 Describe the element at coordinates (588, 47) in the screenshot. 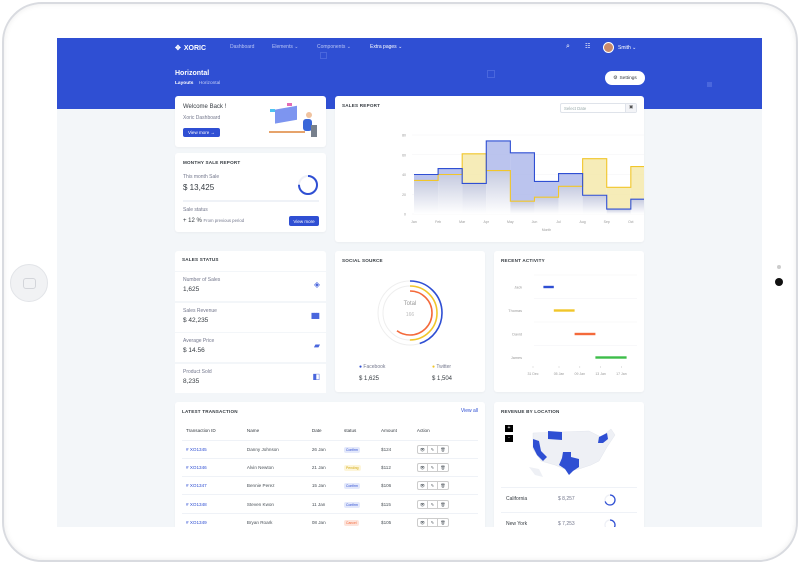

I see `sliders-icon: ☷` at that location.